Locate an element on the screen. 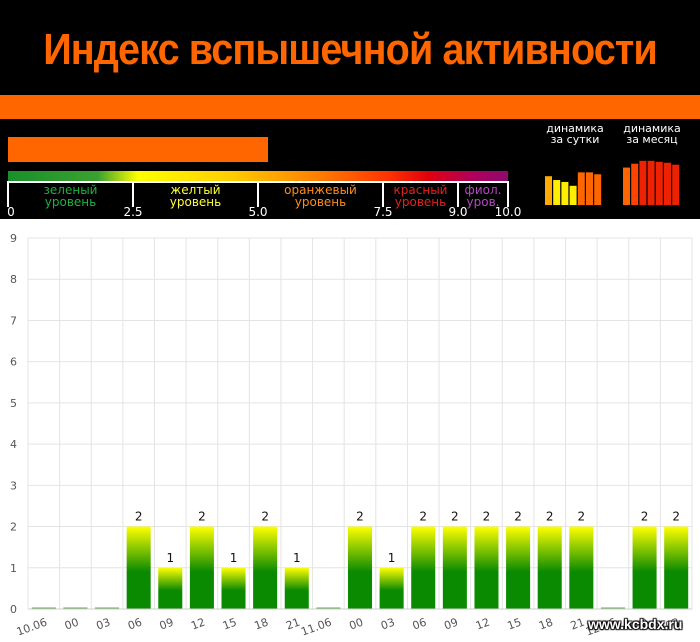 The image size is (700, 642). page-title: Индекс вспышечной активности is located at coordinates (350, 49).